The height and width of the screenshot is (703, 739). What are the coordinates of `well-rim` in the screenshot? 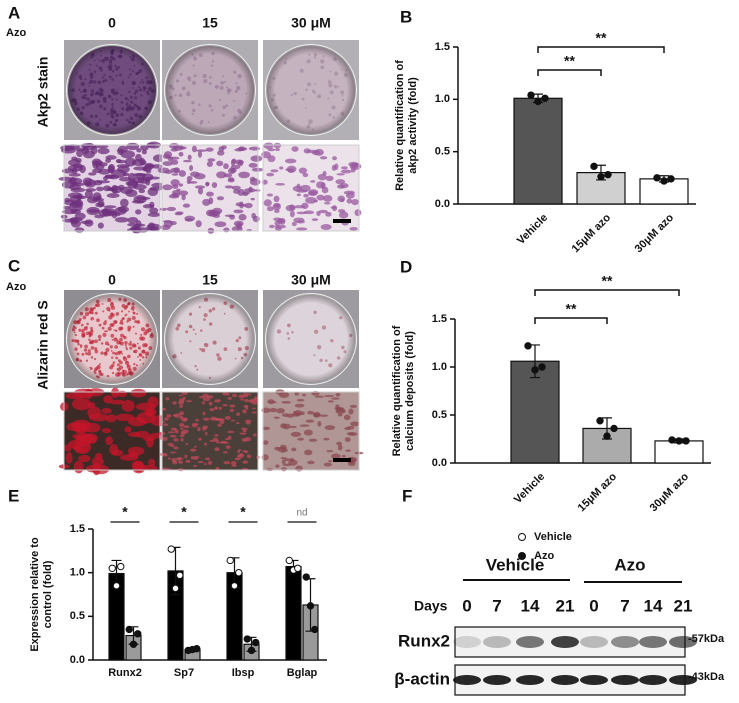 It's located at (311, 339).